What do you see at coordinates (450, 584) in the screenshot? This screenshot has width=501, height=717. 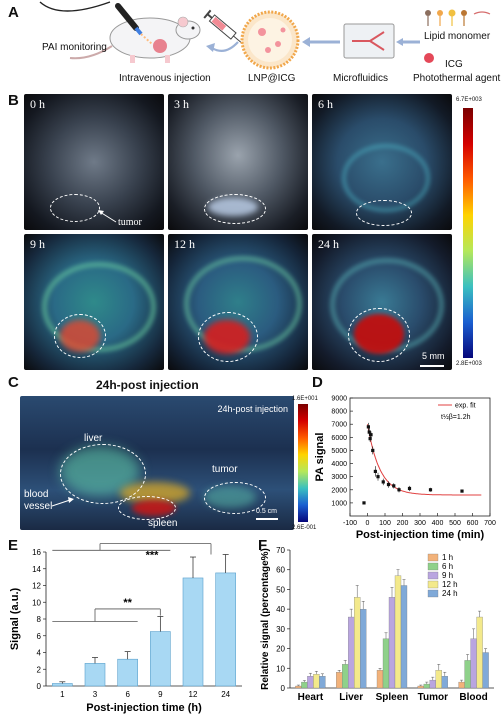 I see `legend-label: 12 h` at bounding box center [450, 584].